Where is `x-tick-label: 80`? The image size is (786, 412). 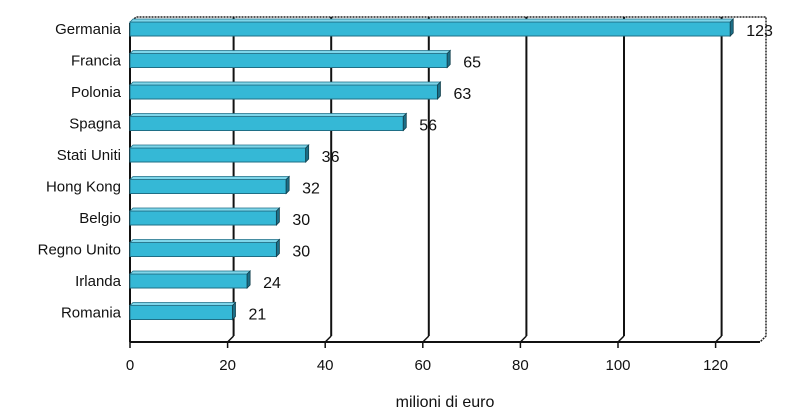
x-tick-label: 80 is located at coordinates (520, 365).